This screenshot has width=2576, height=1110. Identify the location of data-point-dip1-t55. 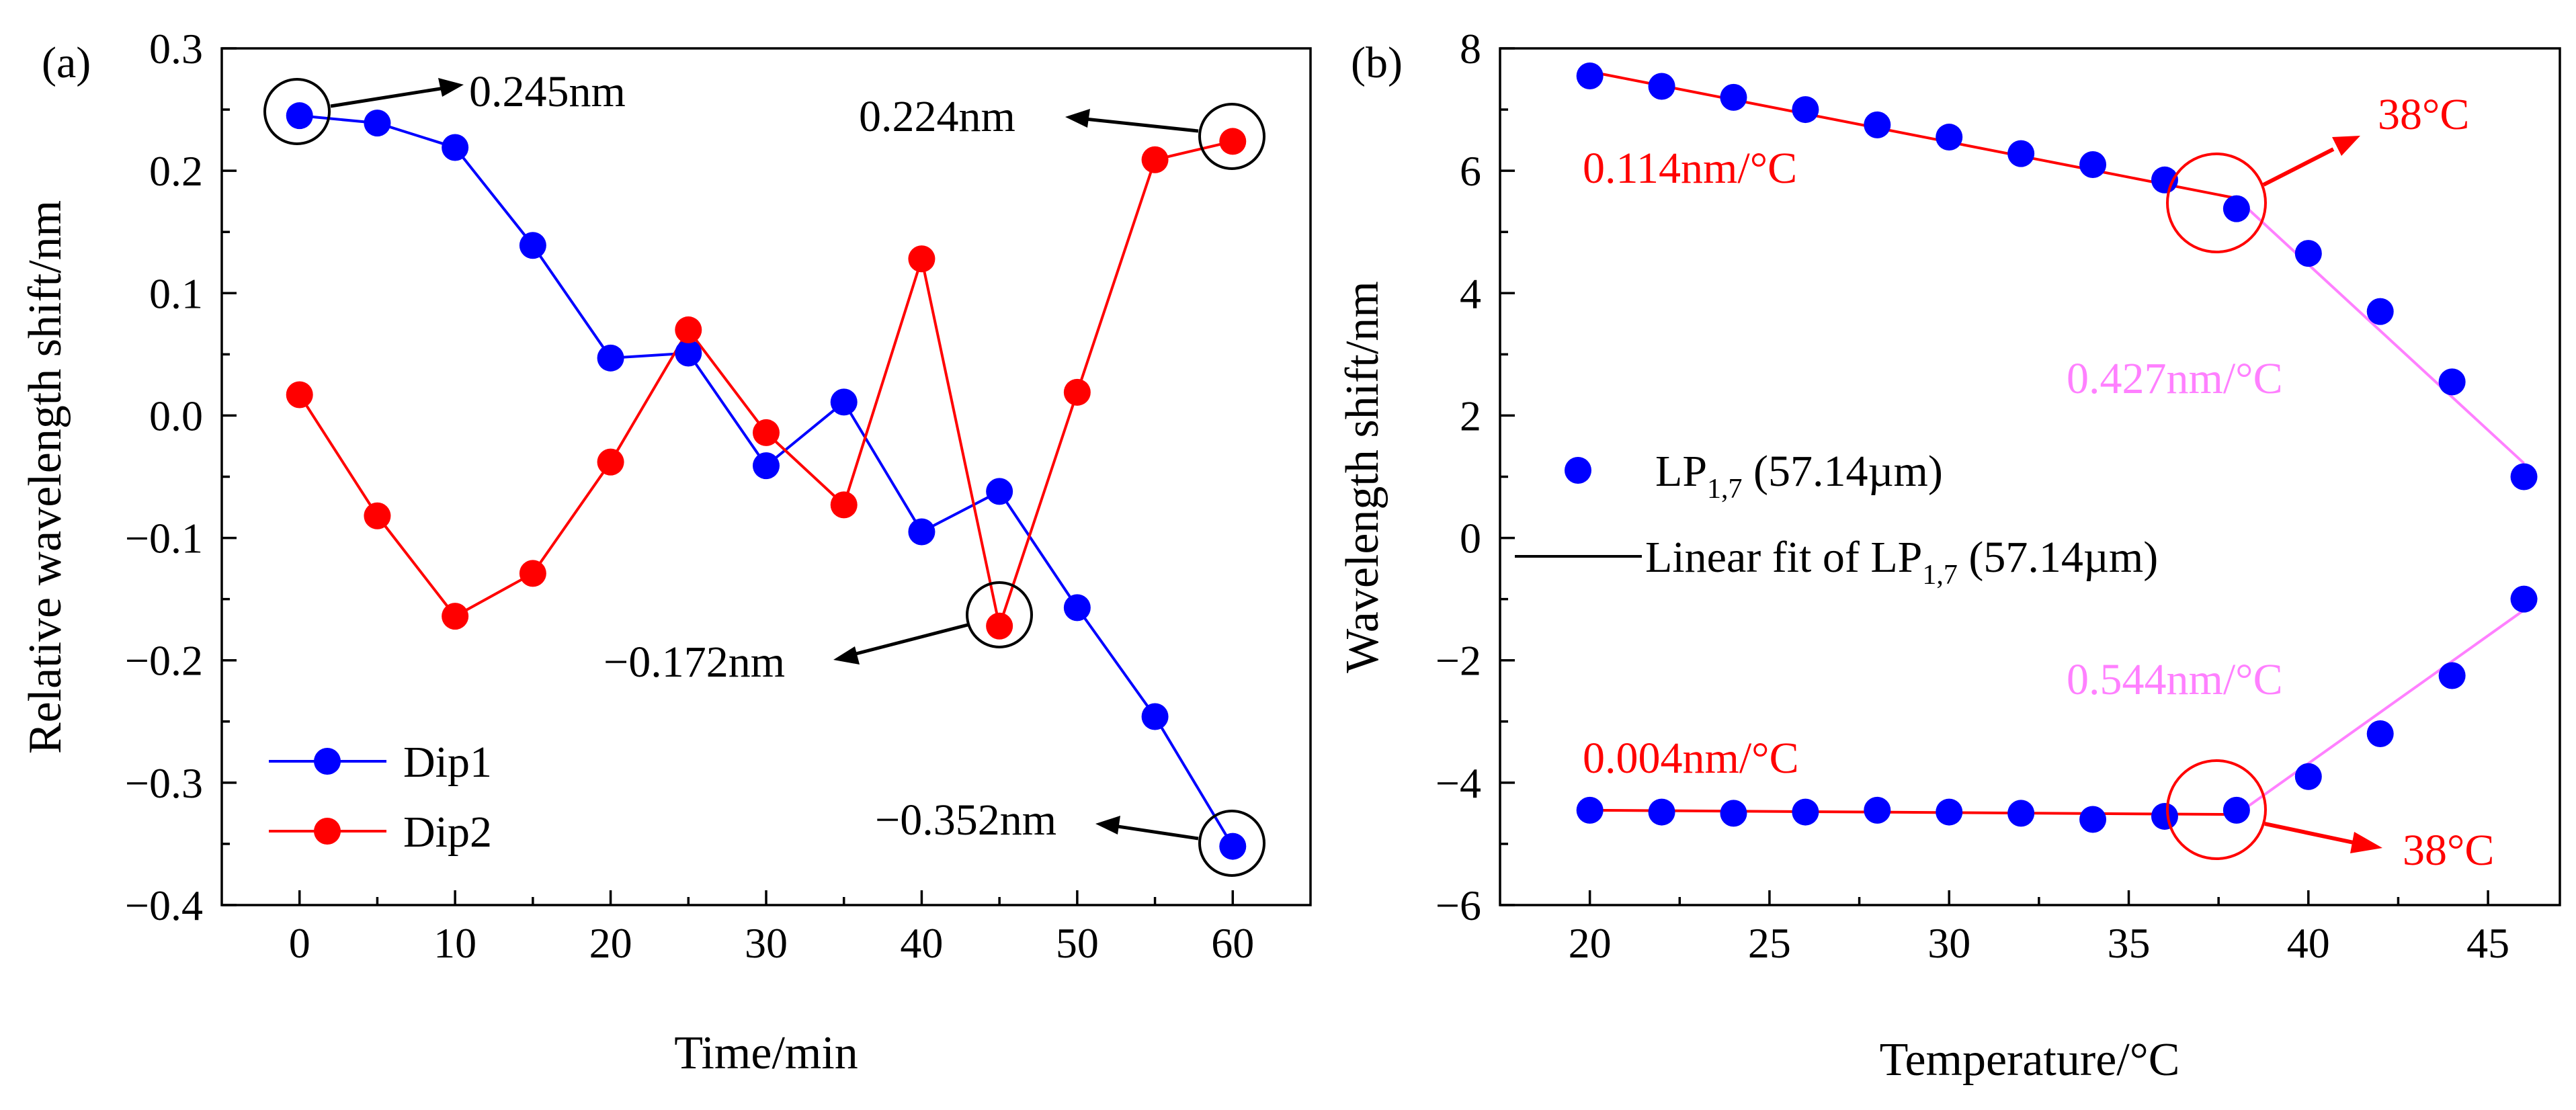
(1155, 716).